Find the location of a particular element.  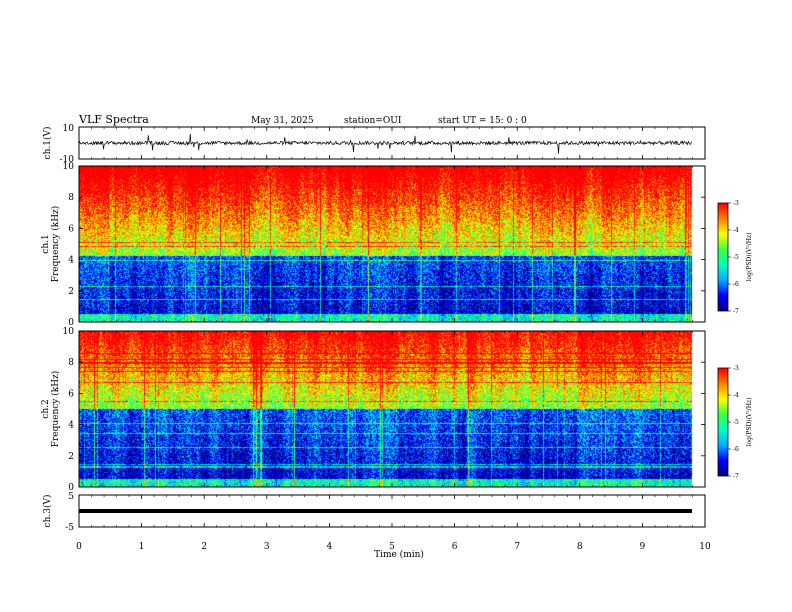

header-start: start UT = 15: 0 : 0 is located at coordinates (482, 121).